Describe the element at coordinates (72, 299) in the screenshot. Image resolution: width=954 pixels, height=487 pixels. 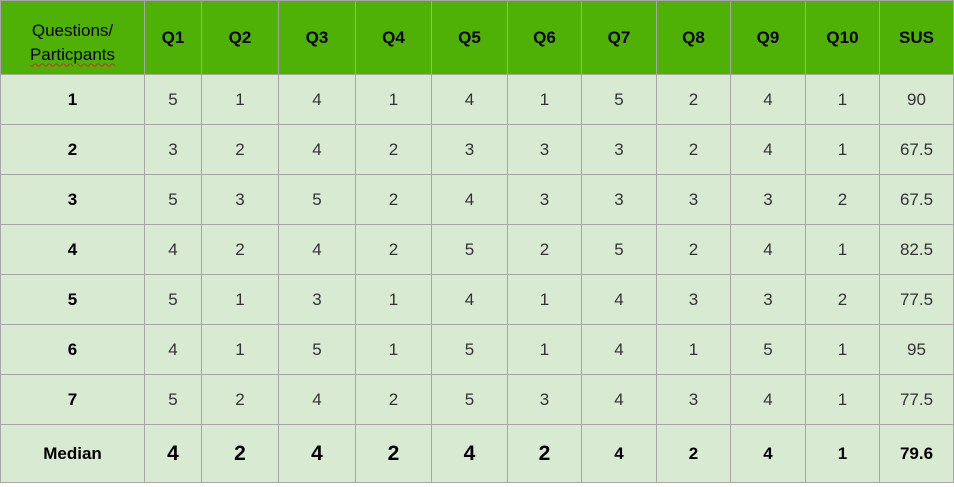
I see `participant-label: 5` at that location.